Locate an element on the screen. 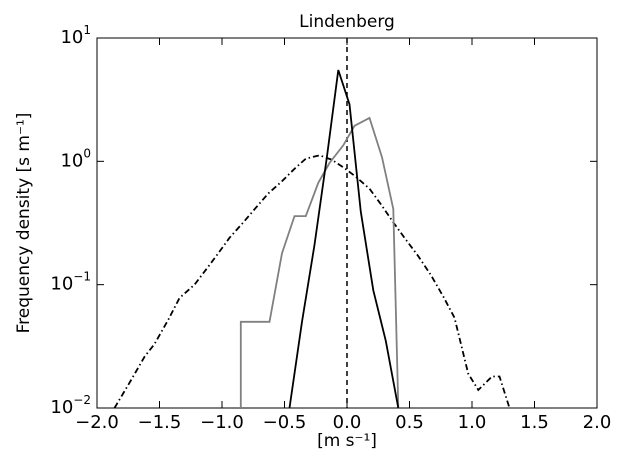 The height and width of the screenshot is (457, 617). x-axis-label: [m s⁻¹] is located at coordinates (347, 441).